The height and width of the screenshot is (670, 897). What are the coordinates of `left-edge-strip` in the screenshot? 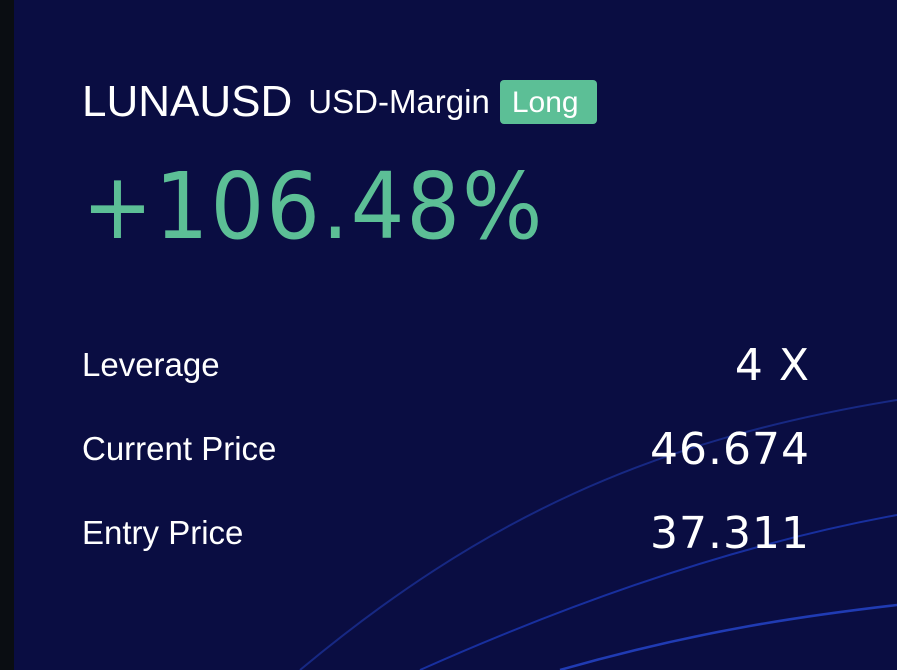 It's located at (7, 335).